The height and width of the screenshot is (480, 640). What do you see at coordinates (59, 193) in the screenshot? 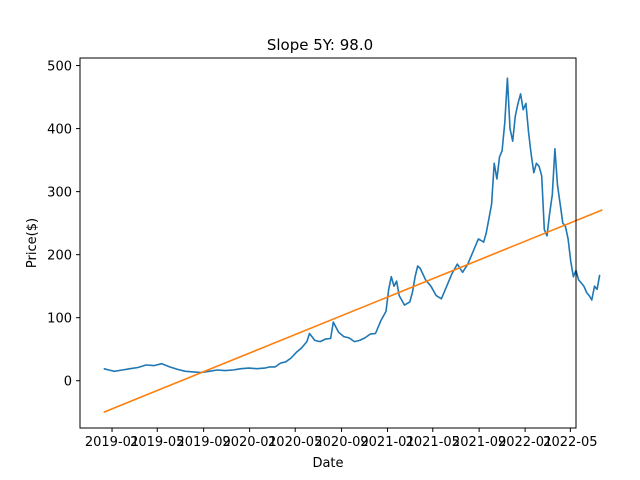
I see `y-tick-label: 300` at bounding box center [59, 193].